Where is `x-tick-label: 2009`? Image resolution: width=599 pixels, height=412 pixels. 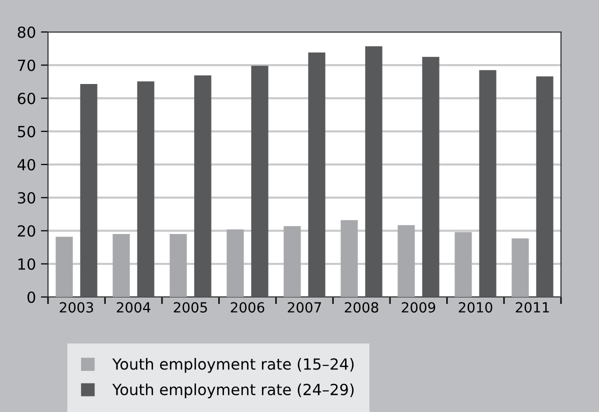
x-tick-label: 2009 is located at coordinates (419, 307).